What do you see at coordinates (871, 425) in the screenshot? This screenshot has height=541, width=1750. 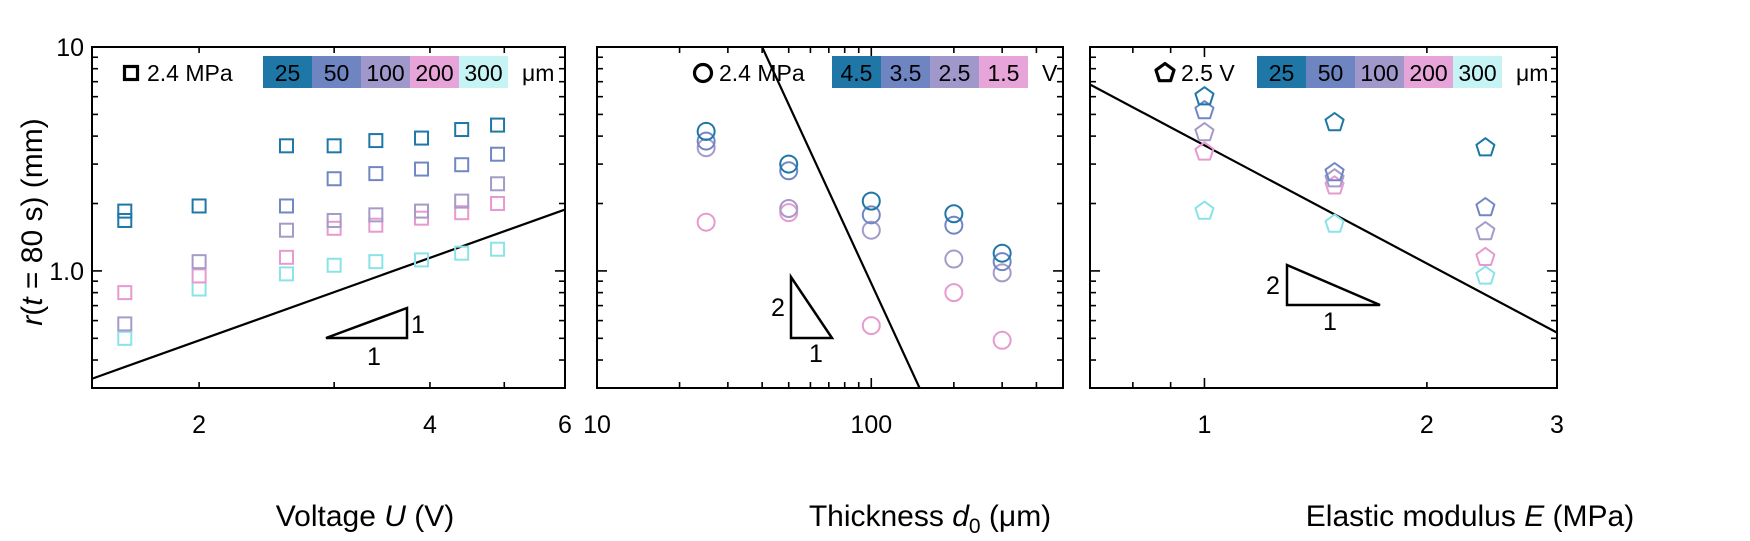 I see `x-tick-label: 100` at bounding box center [871, 425].